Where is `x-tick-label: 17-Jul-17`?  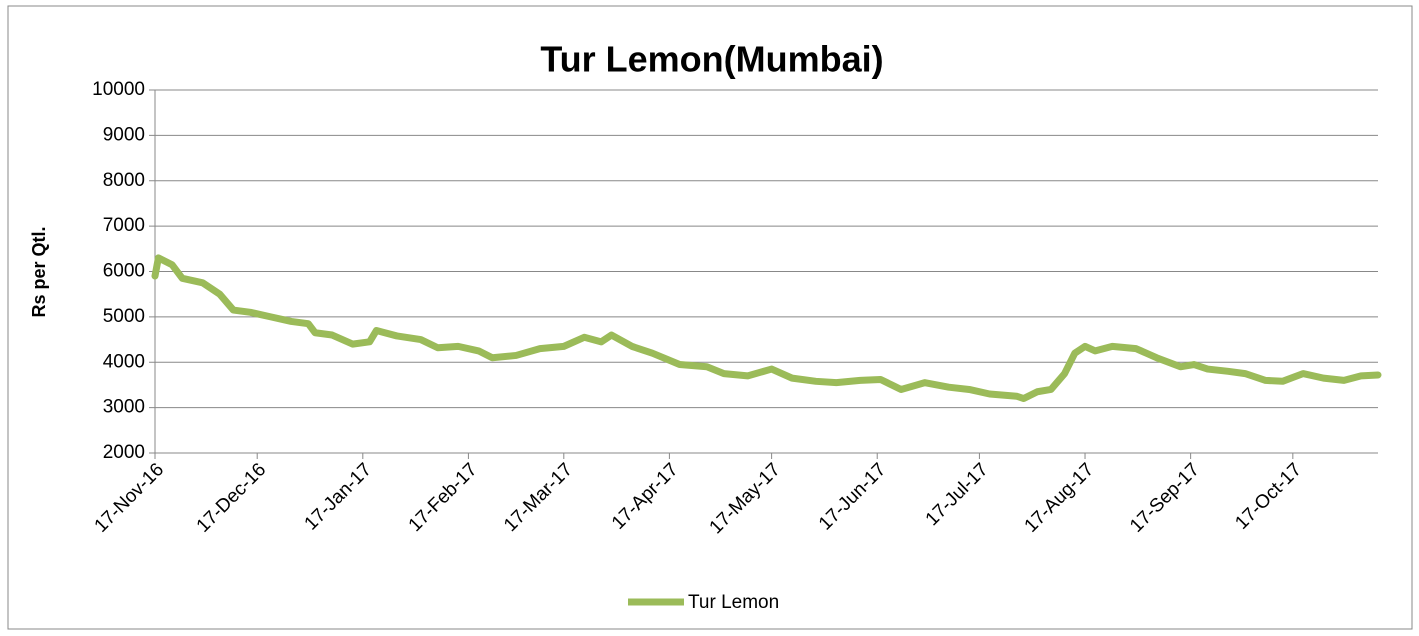 x-tick-label: 17-Jul-17 is located at coordinates (957, 494).